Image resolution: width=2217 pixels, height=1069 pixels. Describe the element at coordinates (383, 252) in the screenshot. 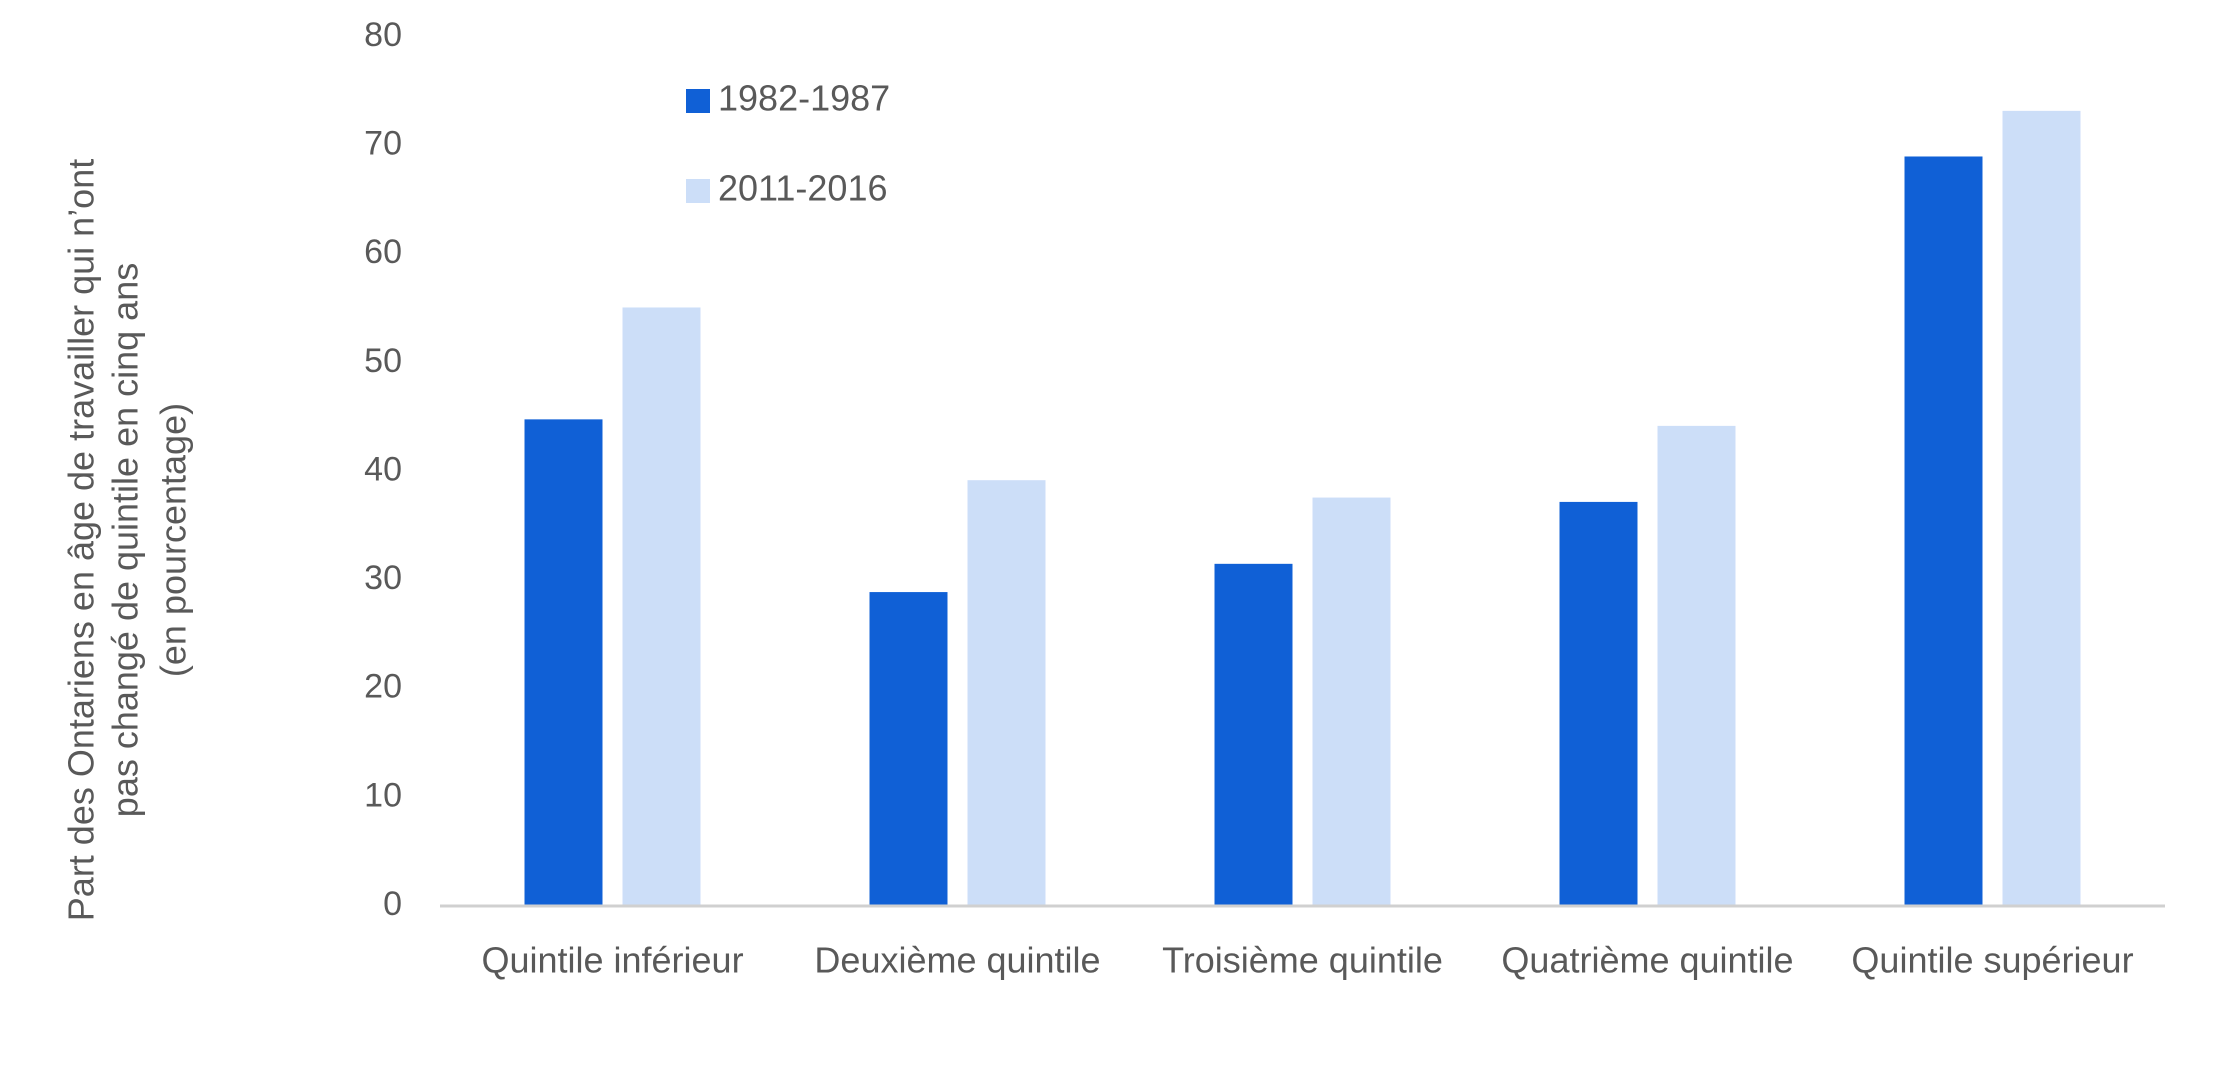

I see `y-tick-label: 60` at that location.